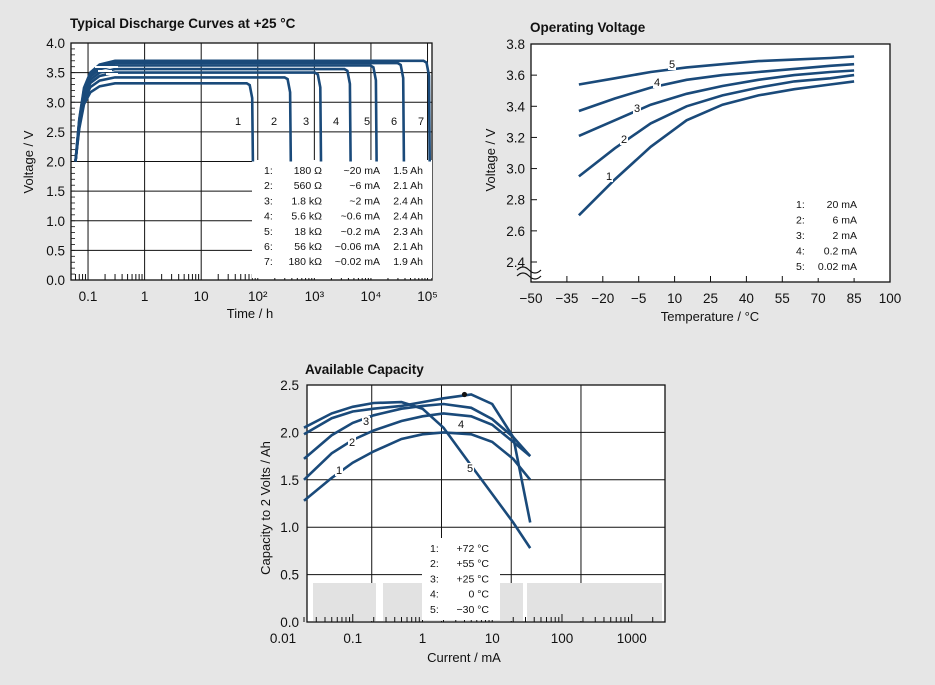  Describe the element at coordinates (434, 579) in the screenshot. I see `cap-legend-num: 3:` at that location.